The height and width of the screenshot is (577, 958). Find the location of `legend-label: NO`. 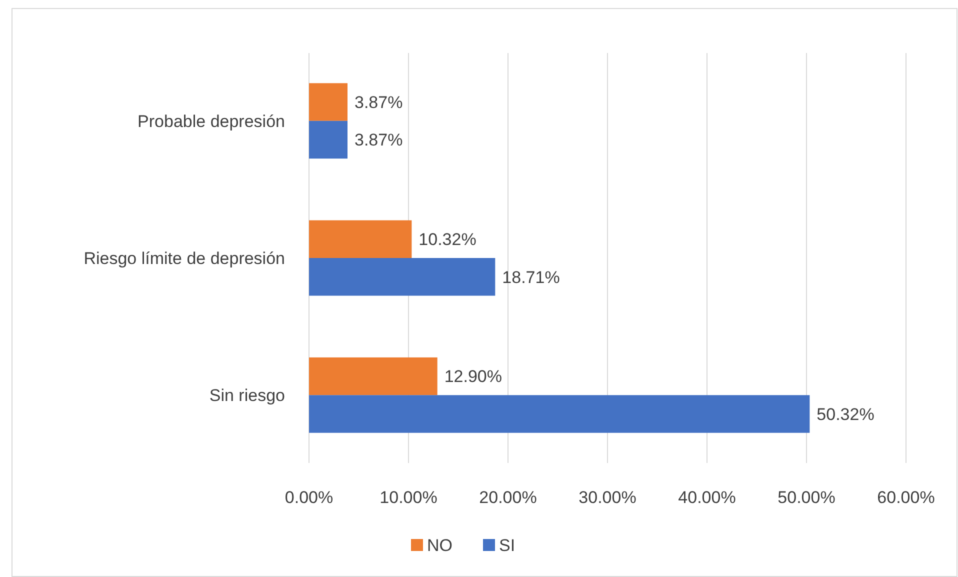

legend-label: NO is located at coordinates (439, 545).